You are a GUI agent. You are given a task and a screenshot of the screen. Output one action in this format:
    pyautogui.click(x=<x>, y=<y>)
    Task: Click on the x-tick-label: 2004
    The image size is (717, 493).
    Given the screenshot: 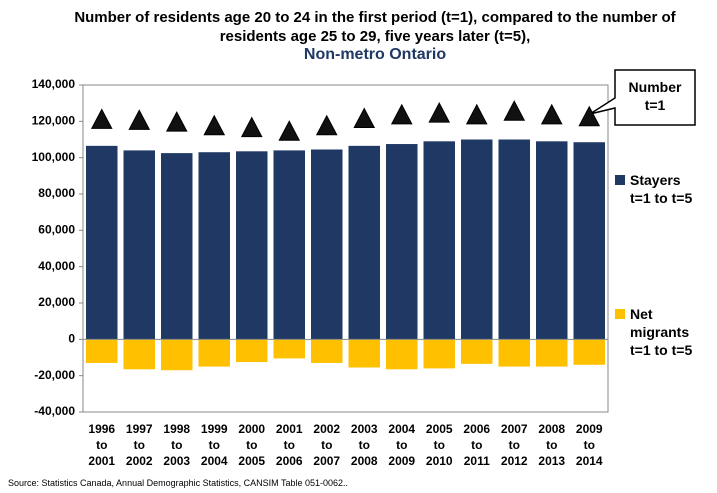 What is the action you would take?
    pyautogui.click(x=401, y=429)
    